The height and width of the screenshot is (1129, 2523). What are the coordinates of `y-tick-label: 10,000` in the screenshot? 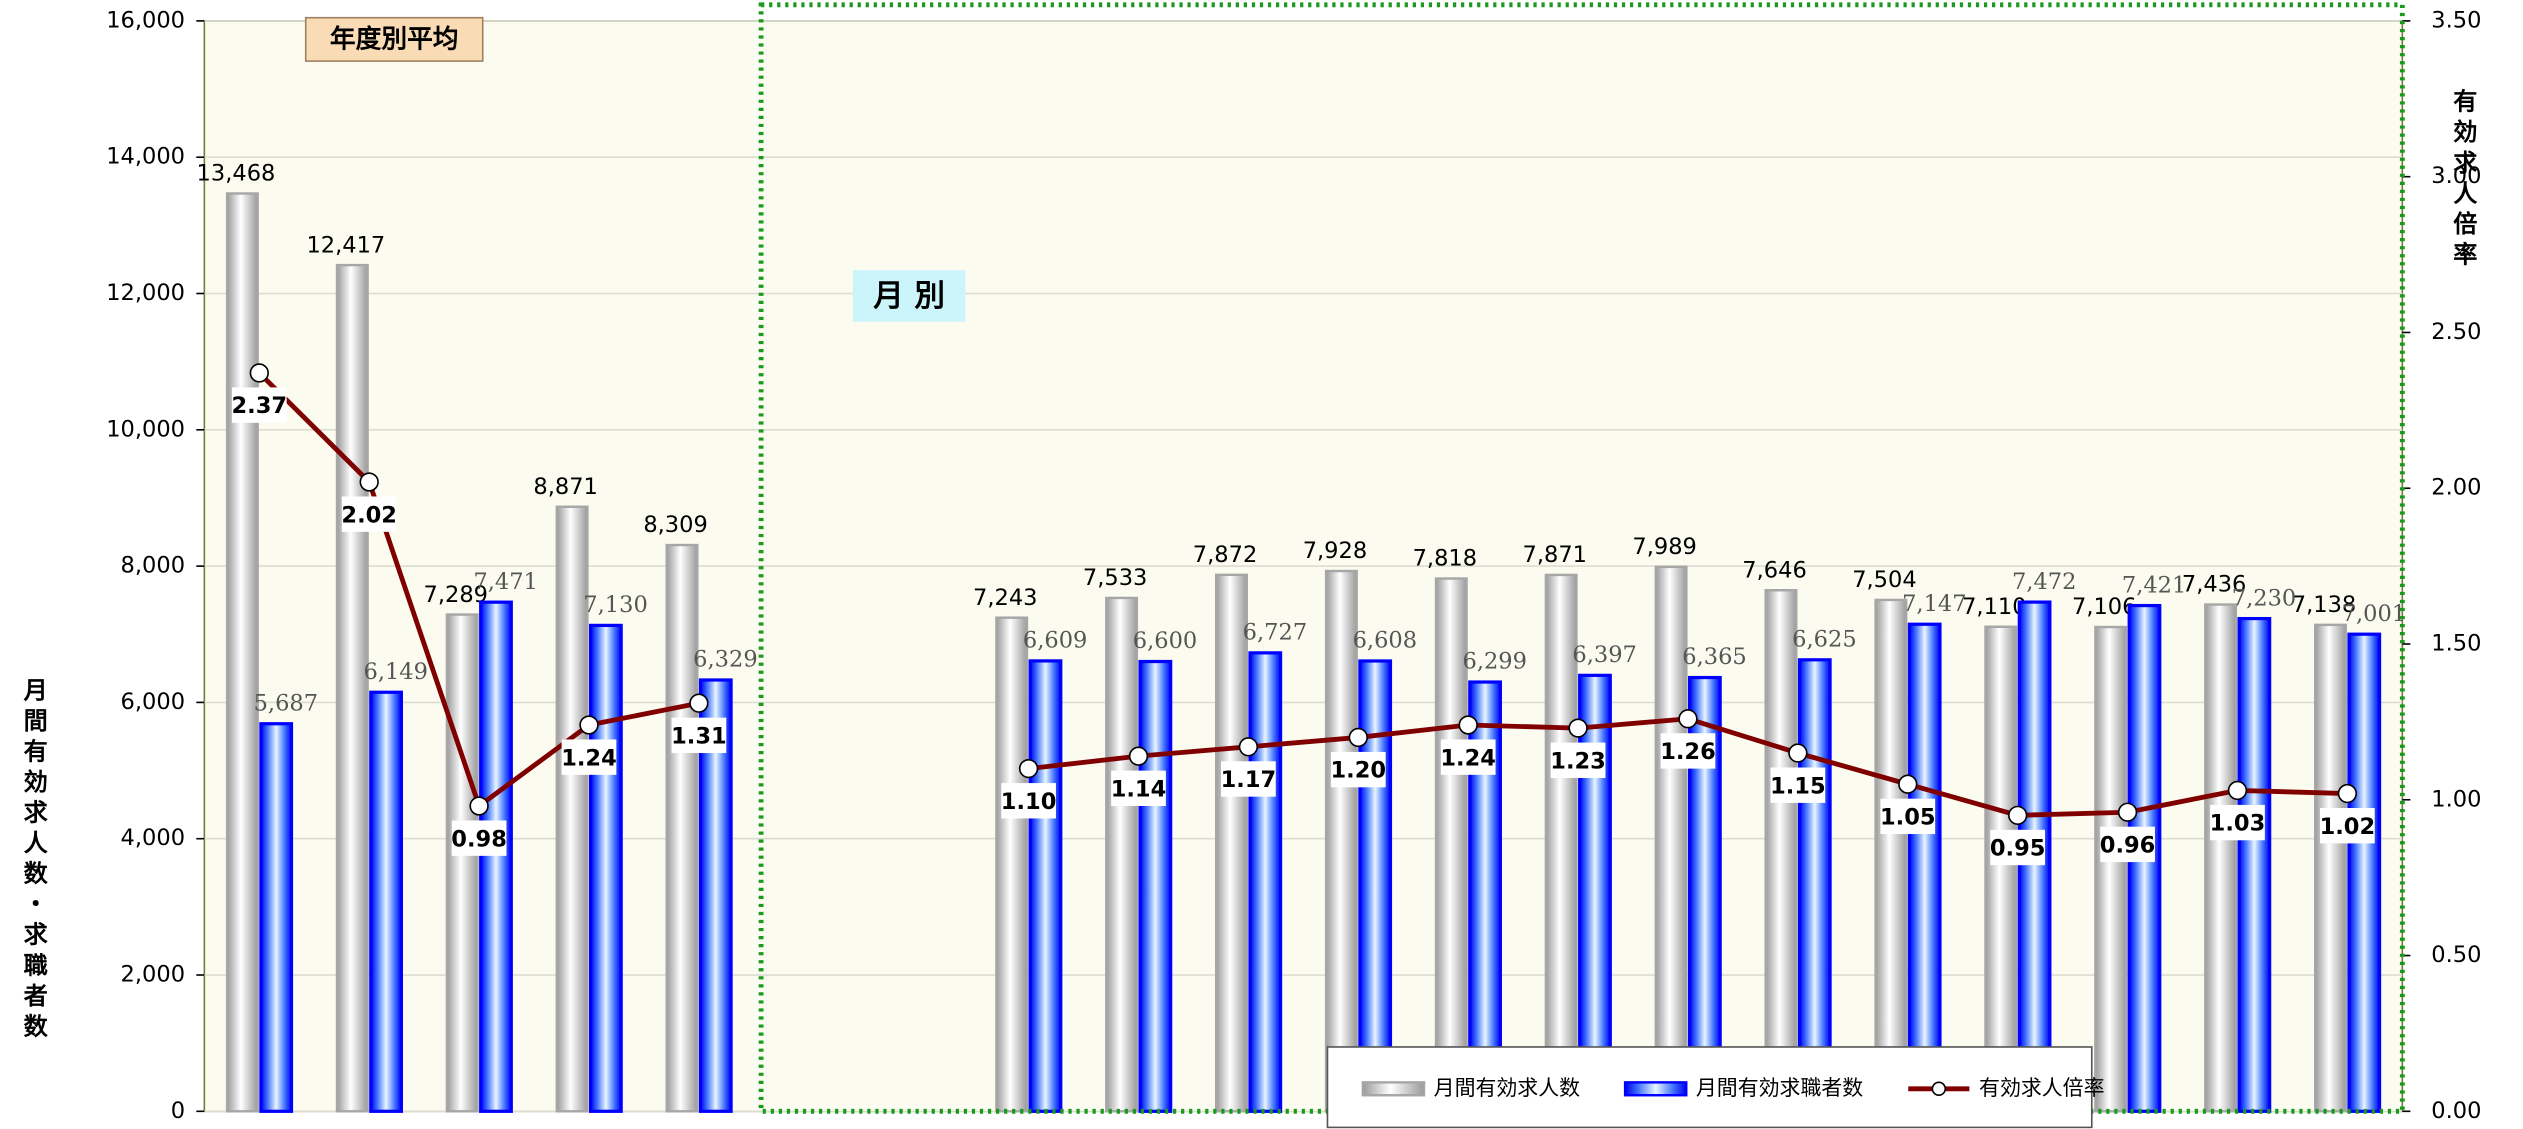 It's located at (145, 429).